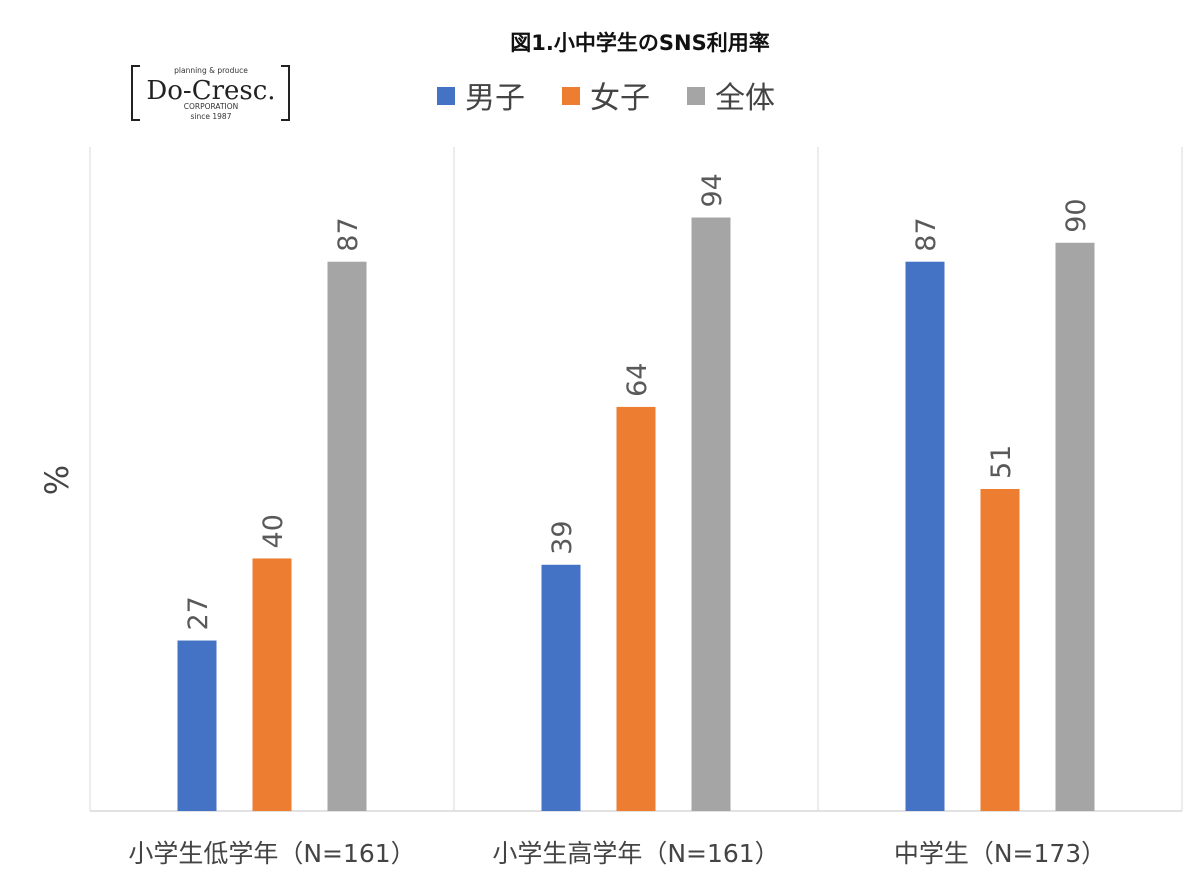 This screenshot has width=1203, height=886. Describe the element at coordinates (57, 480) in the screenshot. I see `y-axis-label: %` at that location.